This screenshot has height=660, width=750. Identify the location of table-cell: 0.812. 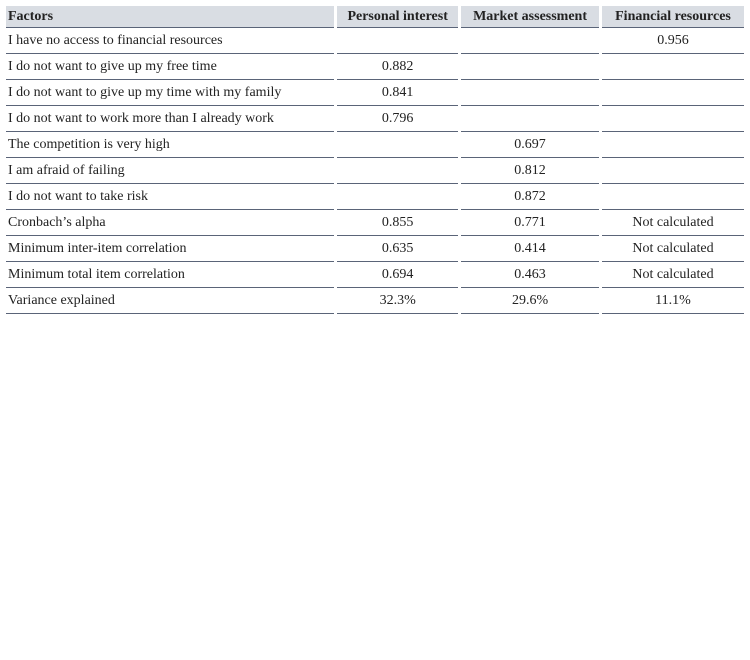
(530, 171).